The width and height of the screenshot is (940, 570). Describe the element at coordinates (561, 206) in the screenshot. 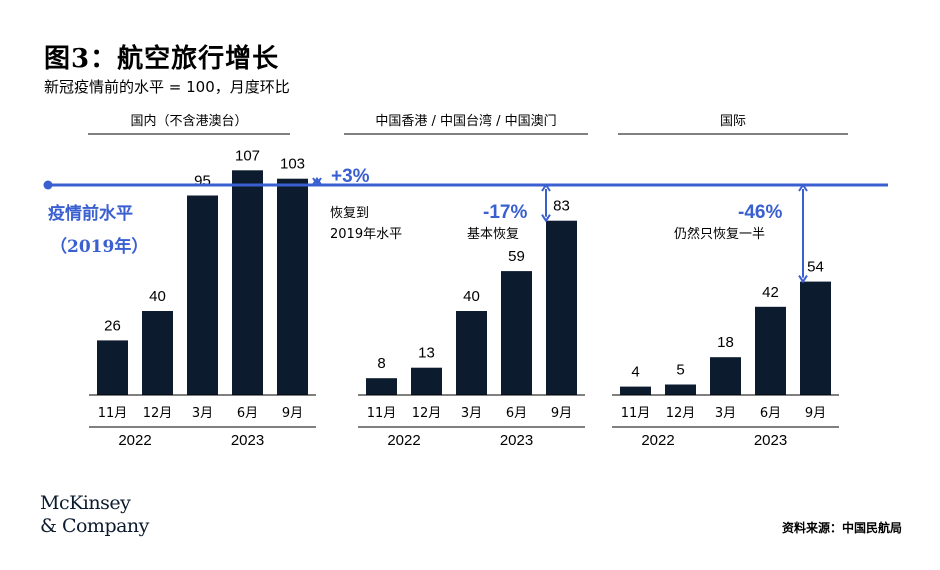

I see `data-label: 83` at that location.